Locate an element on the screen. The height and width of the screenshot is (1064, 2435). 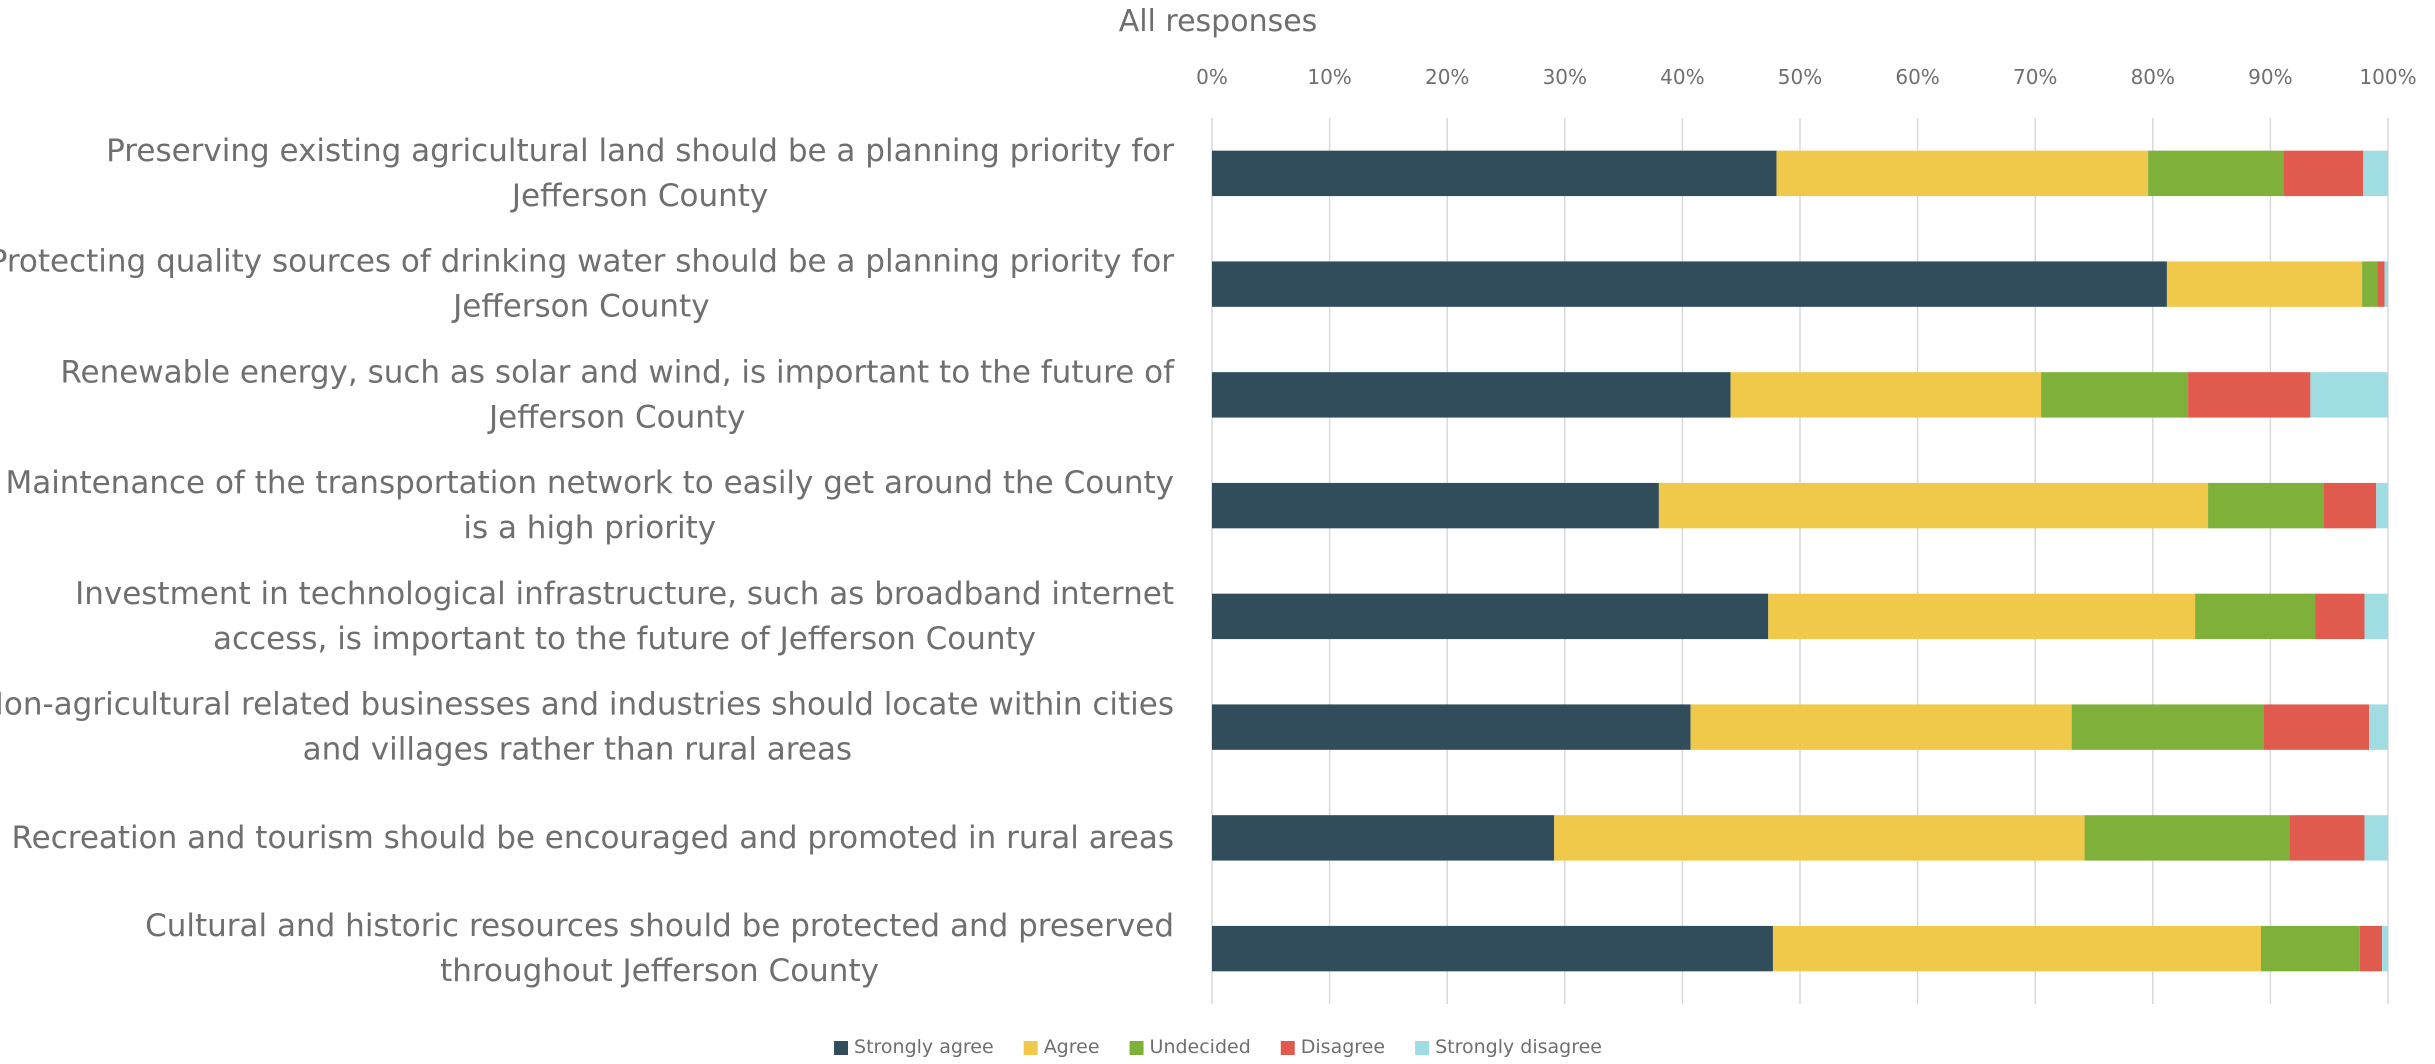
legend-label: Strongly agree is located at coordinates (924, 1047).